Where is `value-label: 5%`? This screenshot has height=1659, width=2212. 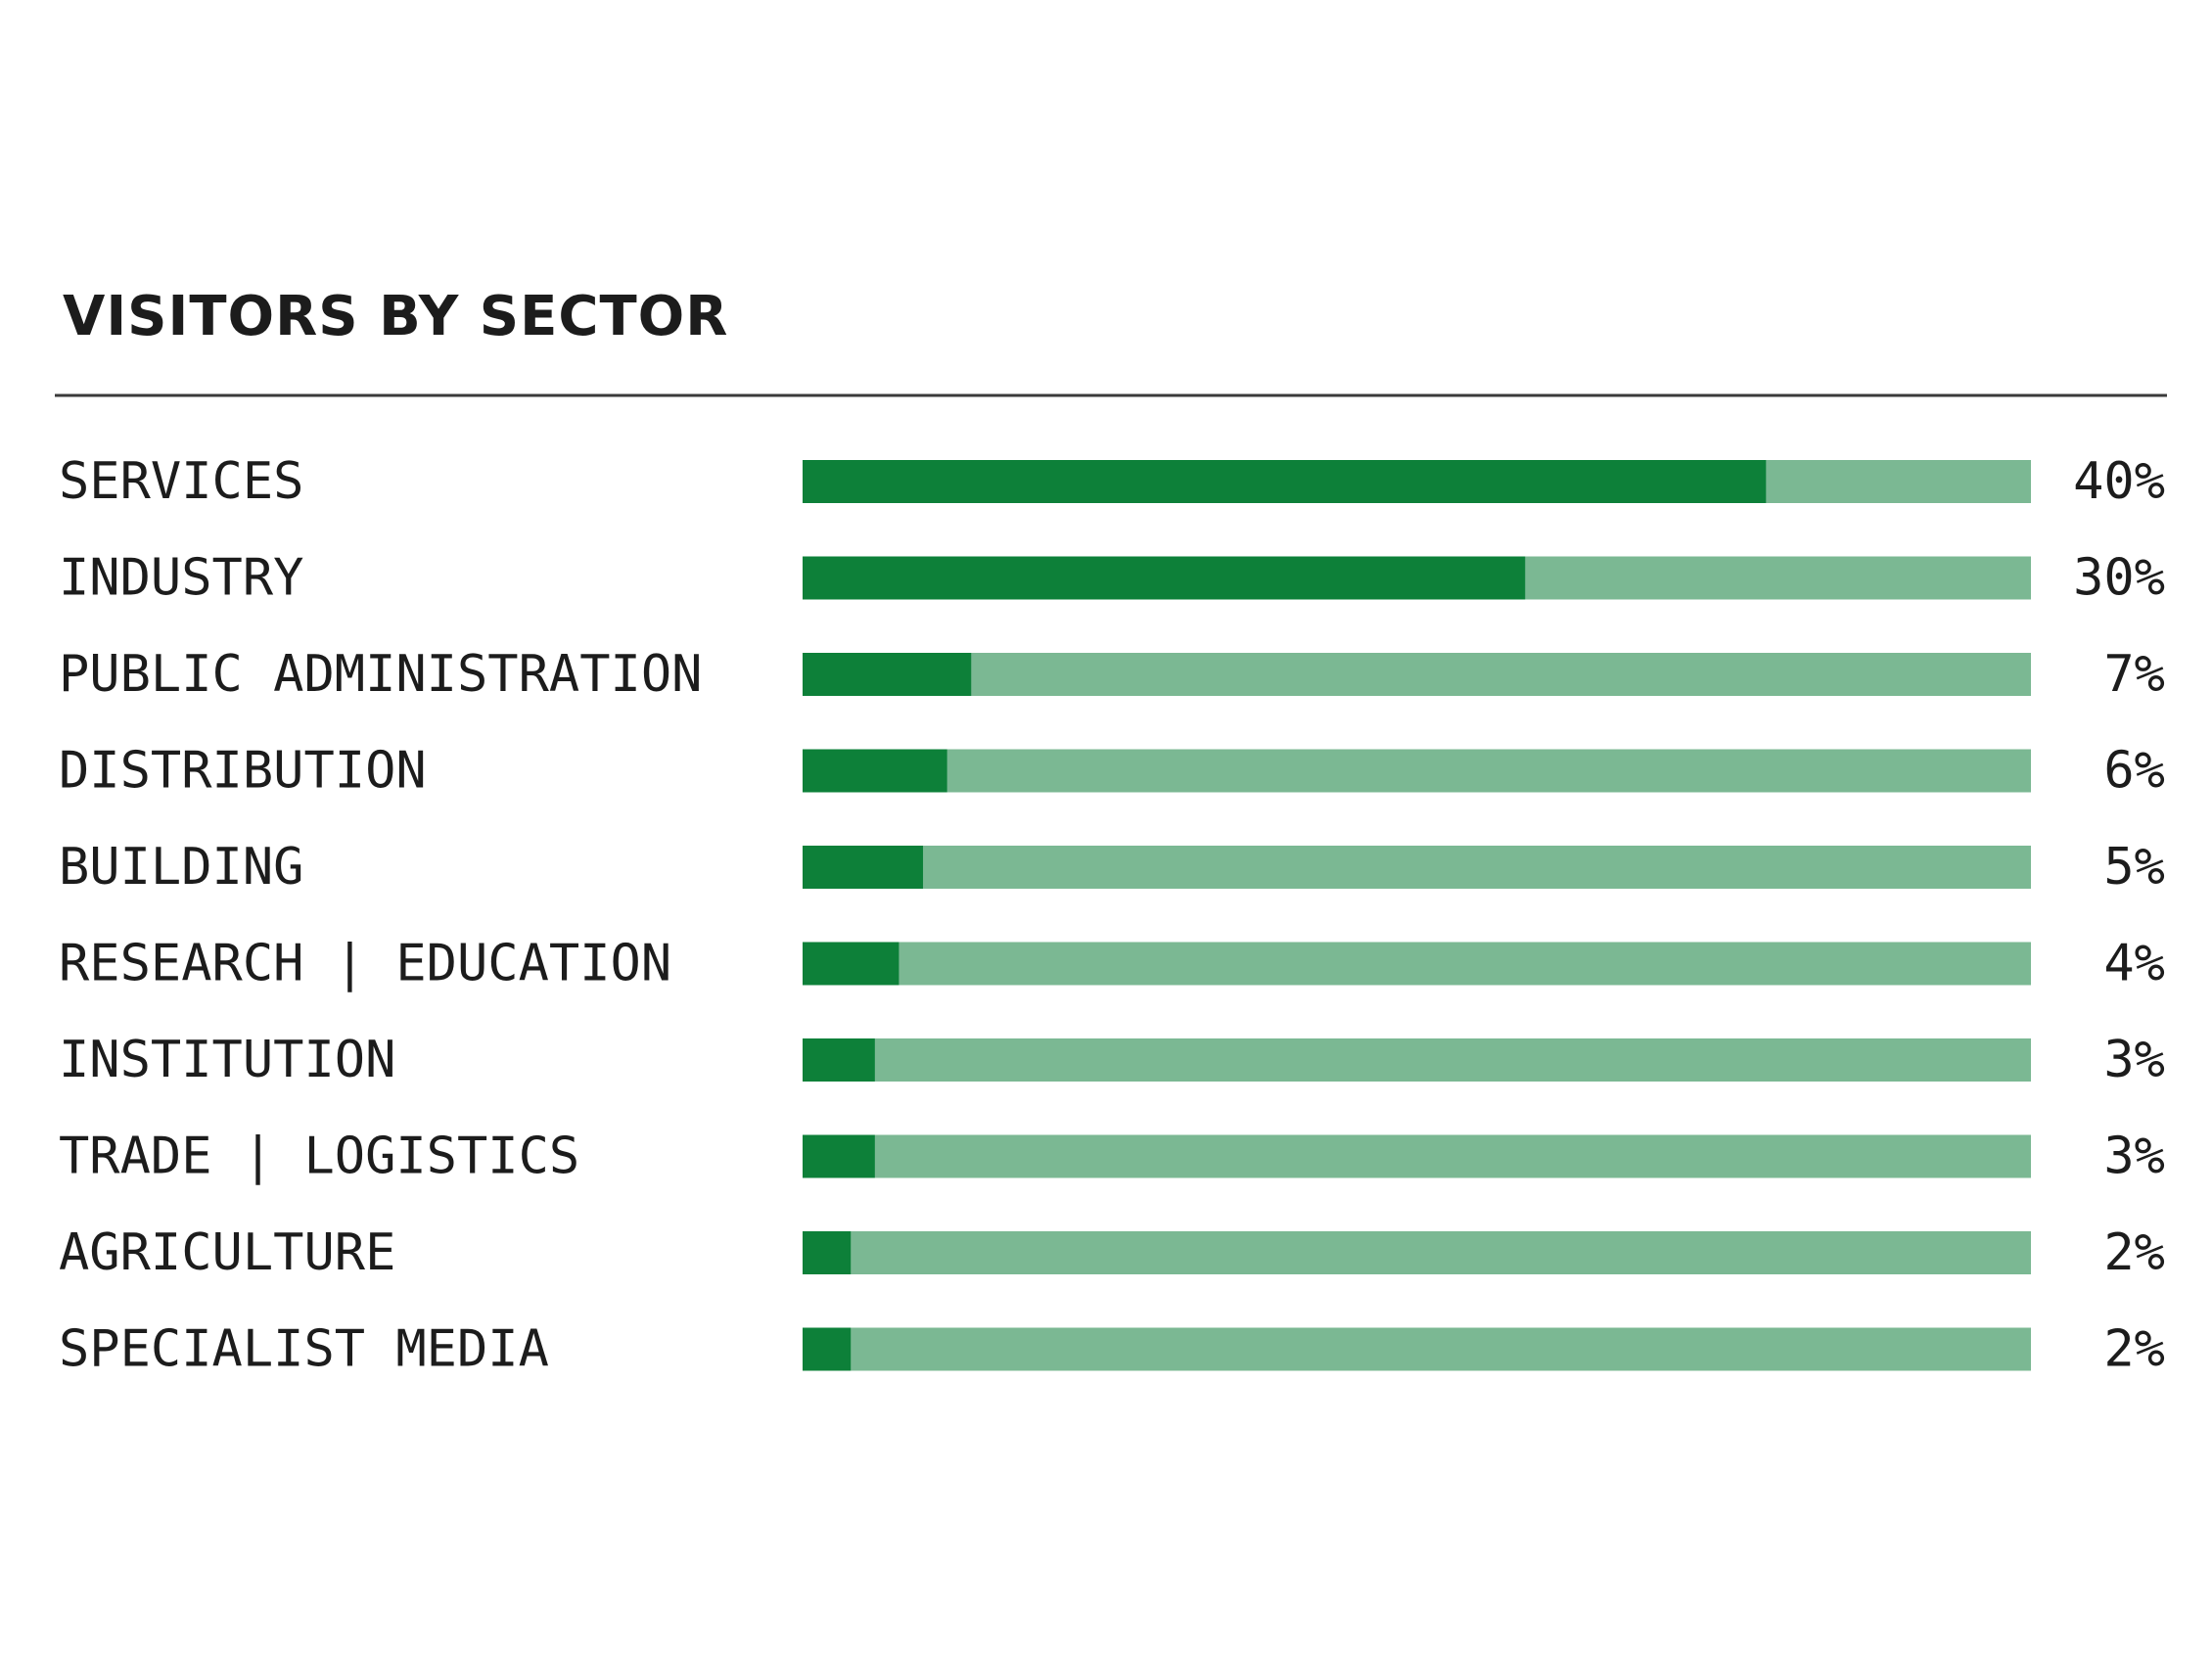 value-label: 5% is located at coordinates (2134, 867).